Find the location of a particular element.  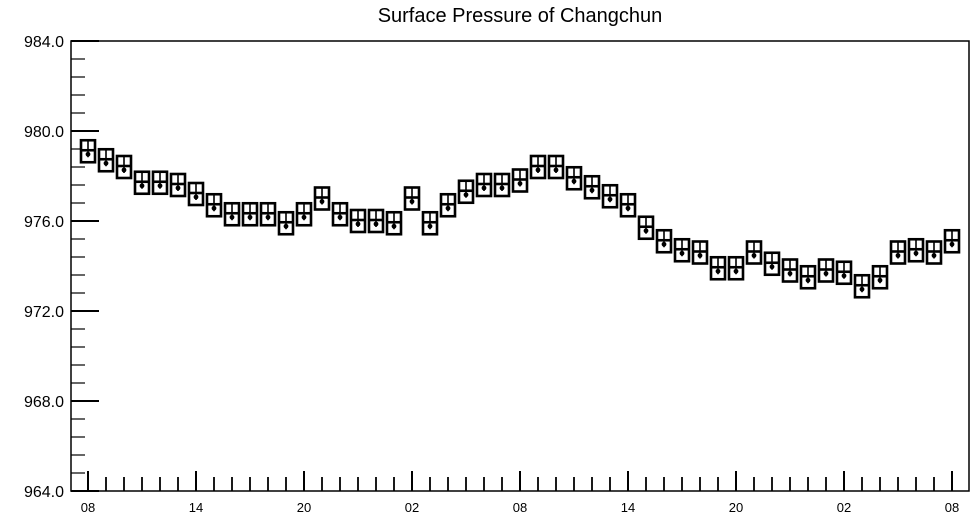

y-tick-label: 968.0 is located at coordinates (44, 402).